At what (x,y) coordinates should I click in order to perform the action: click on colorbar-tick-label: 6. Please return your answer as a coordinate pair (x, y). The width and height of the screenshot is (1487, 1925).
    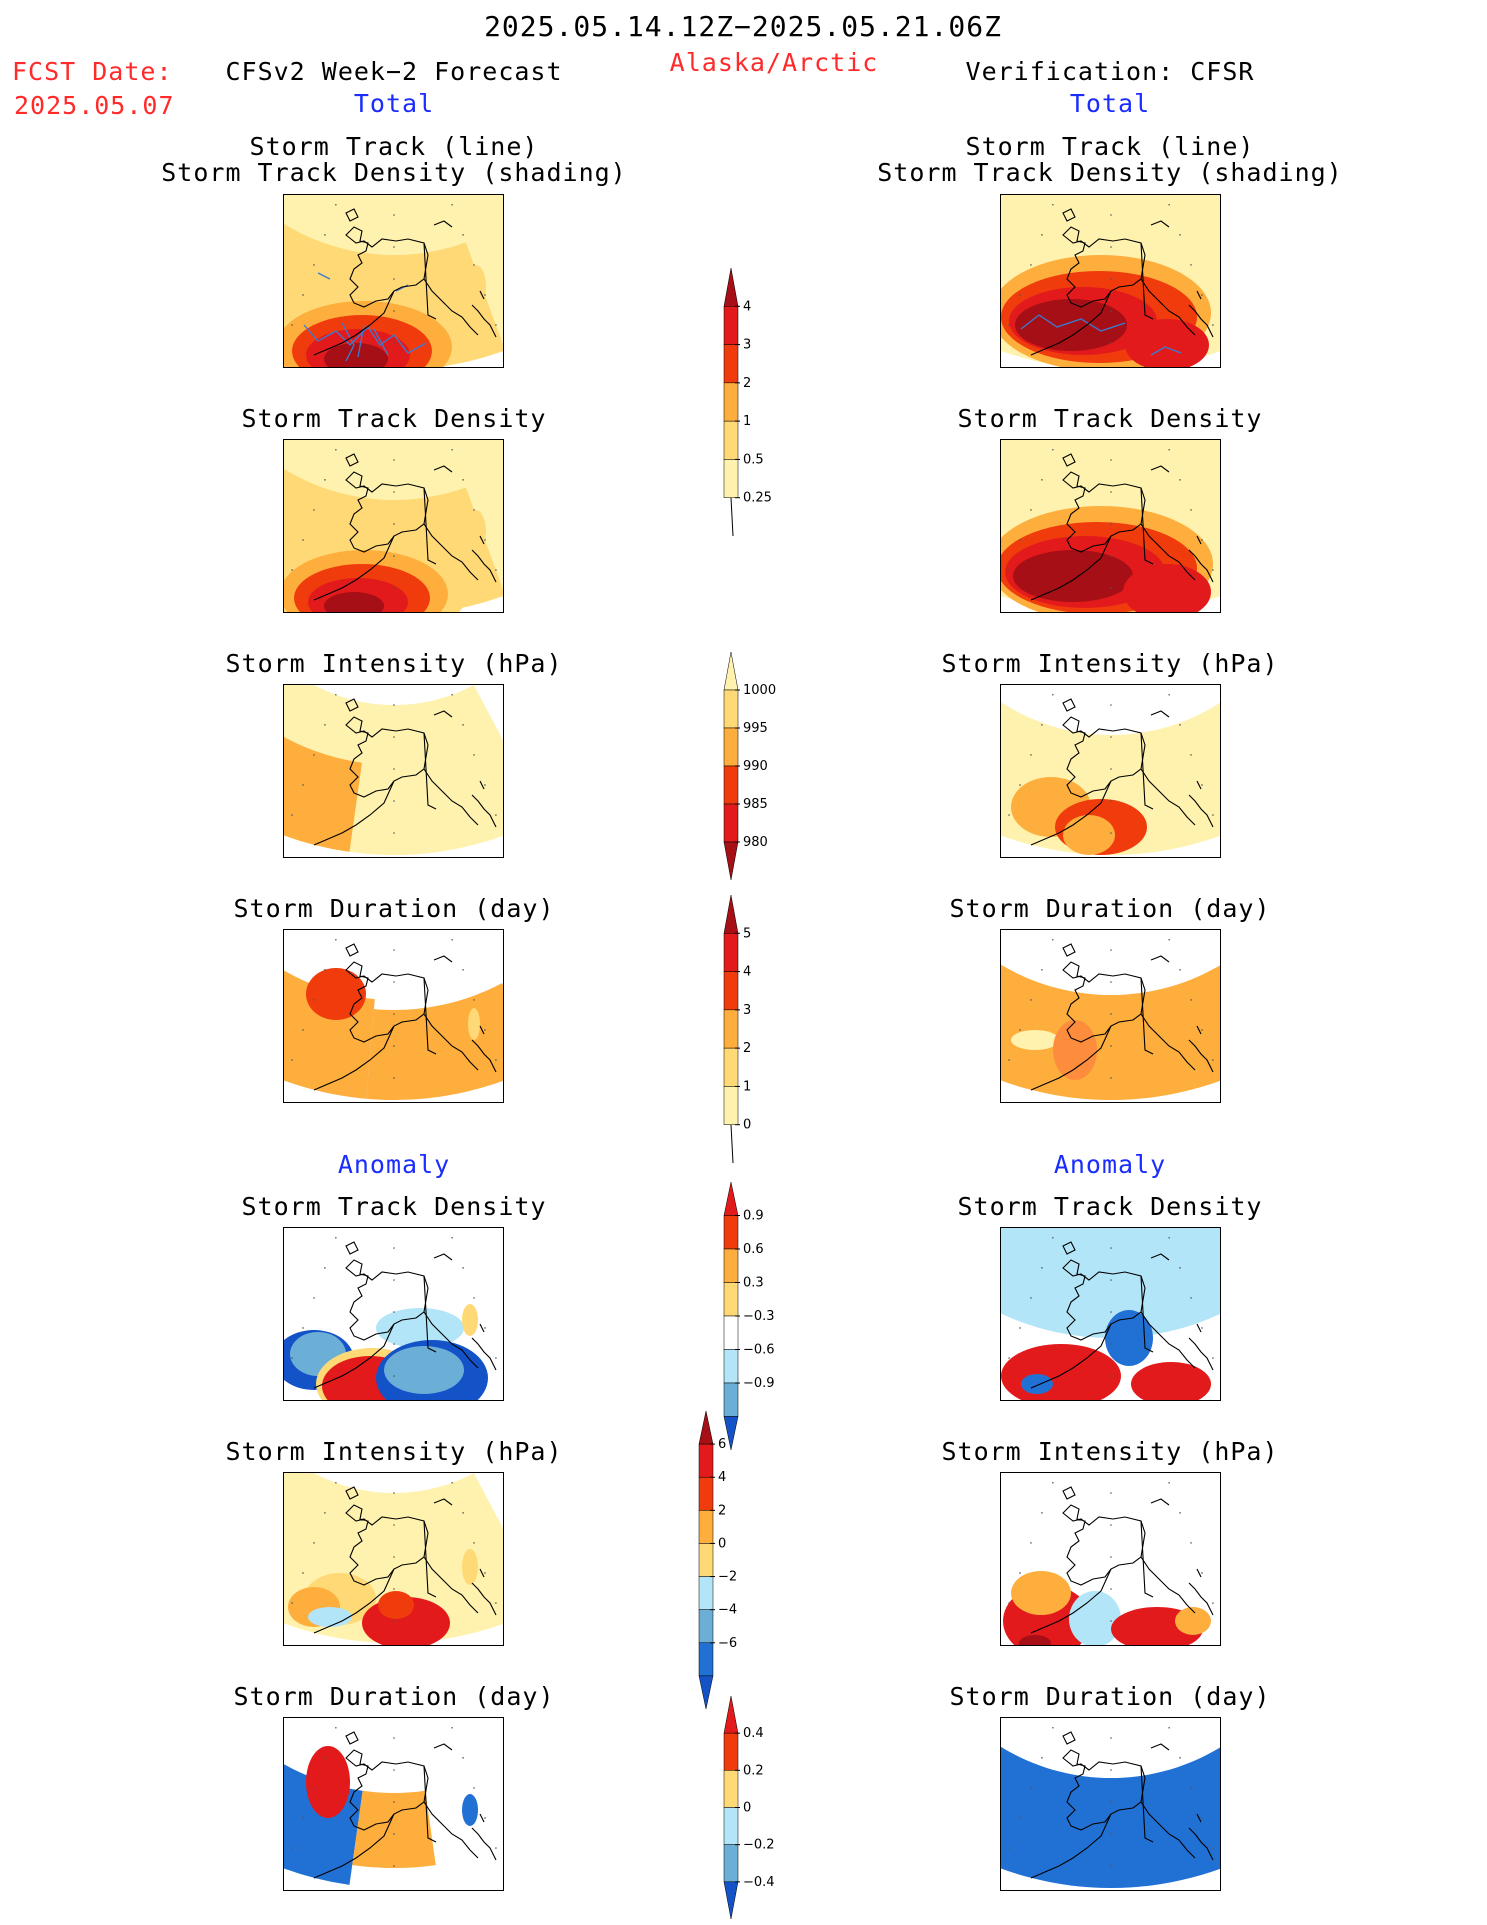
    Looking at the image, I should click on (722, 1444).